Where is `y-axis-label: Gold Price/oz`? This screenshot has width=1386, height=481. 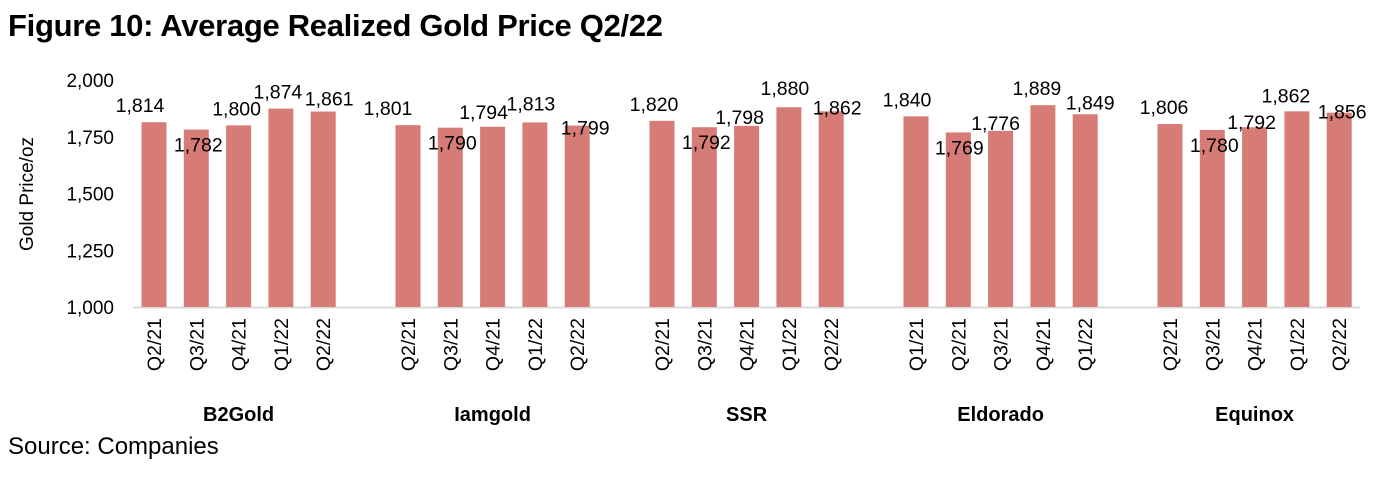 y-axis-label: Gold Price/oz is located at coordinates (27, 194).